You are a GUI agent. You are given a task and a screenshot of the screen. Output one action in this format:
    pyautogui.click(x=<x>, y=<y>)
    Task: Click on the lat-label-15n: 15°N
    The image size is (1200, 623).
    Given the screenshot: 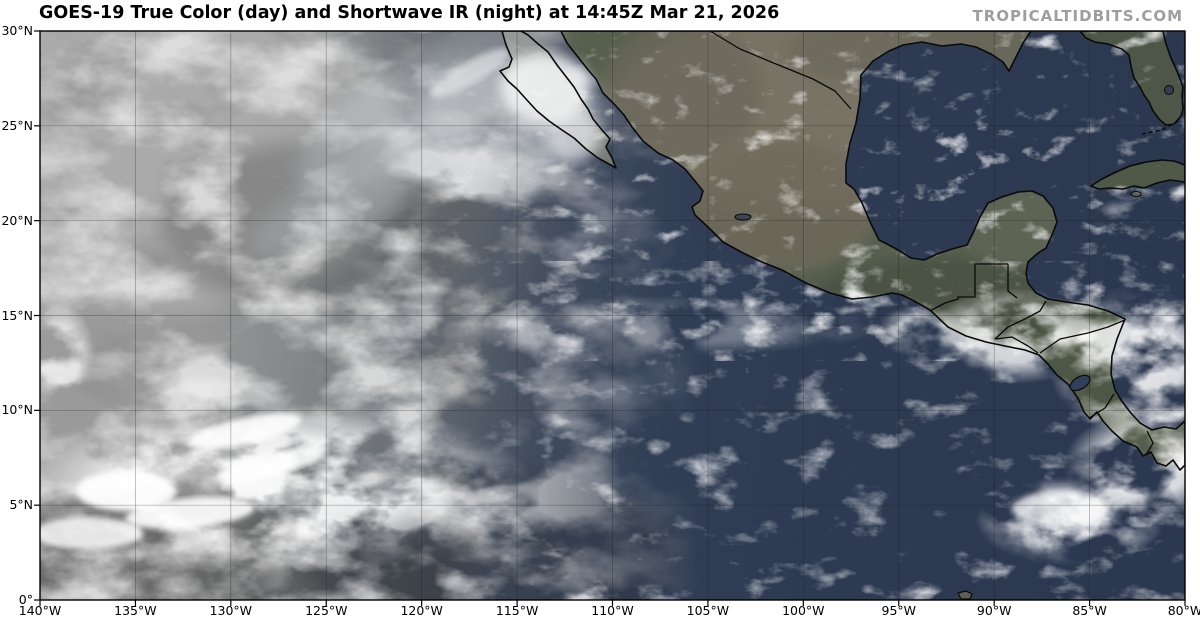 What is the action you would take?
    pyautogui.click(x=17, y=315)
    